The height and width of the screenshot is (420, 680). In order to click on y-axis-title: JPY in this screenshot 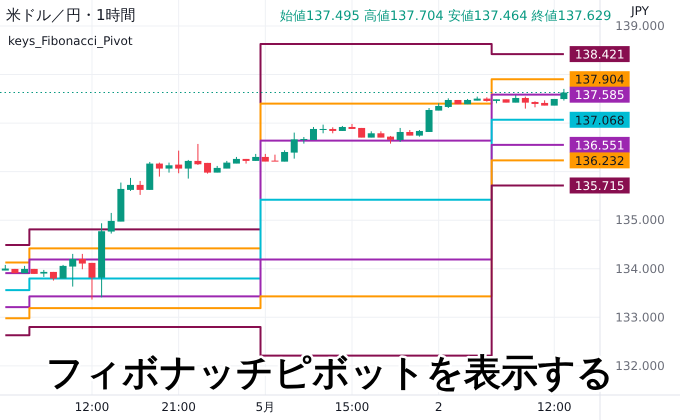, I will do `click(640, 11)`.